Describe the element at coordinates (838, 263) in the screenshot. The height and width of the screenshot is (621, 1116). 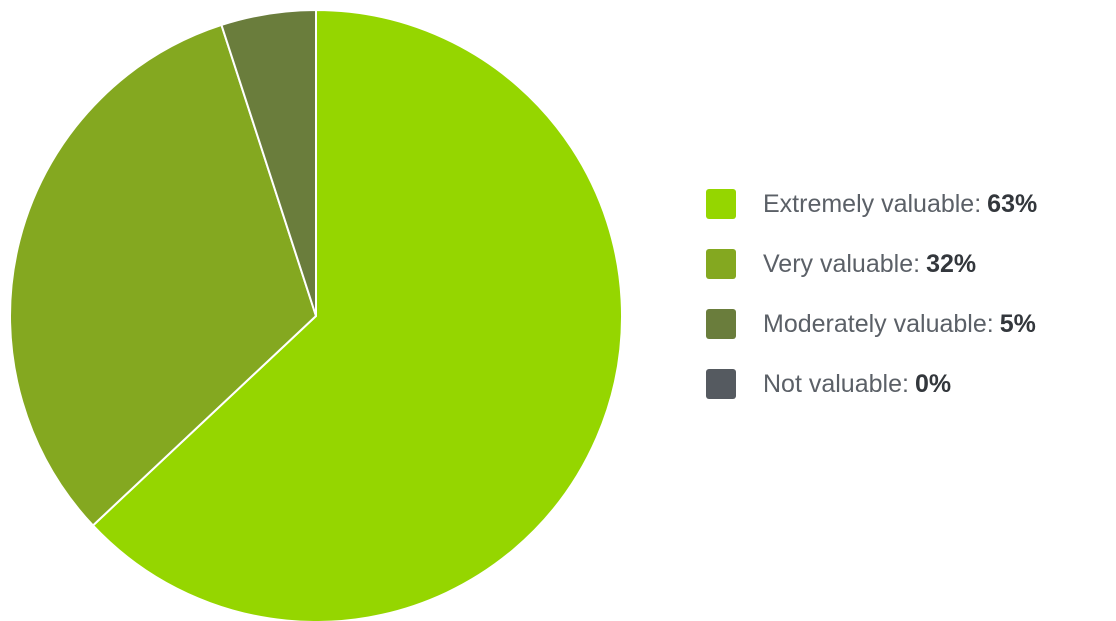
I see `legend-label: Very valuable` at that location.